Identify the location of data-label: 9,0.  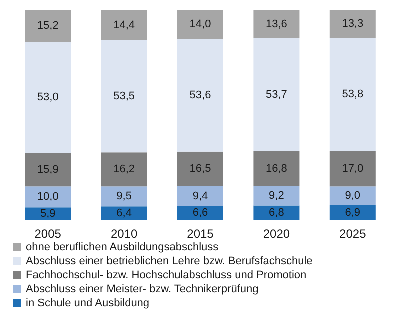
(353, 196).